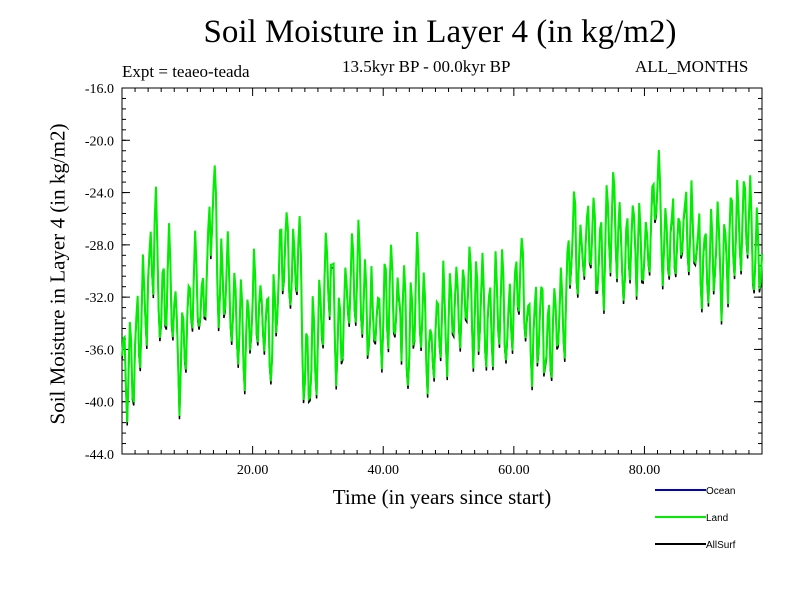 This screenshot has height=600, width=800. Describe the element at coordinates (442, 497) in the screenshot. I see `x-axis-label: Time (in years since start)` at that location.